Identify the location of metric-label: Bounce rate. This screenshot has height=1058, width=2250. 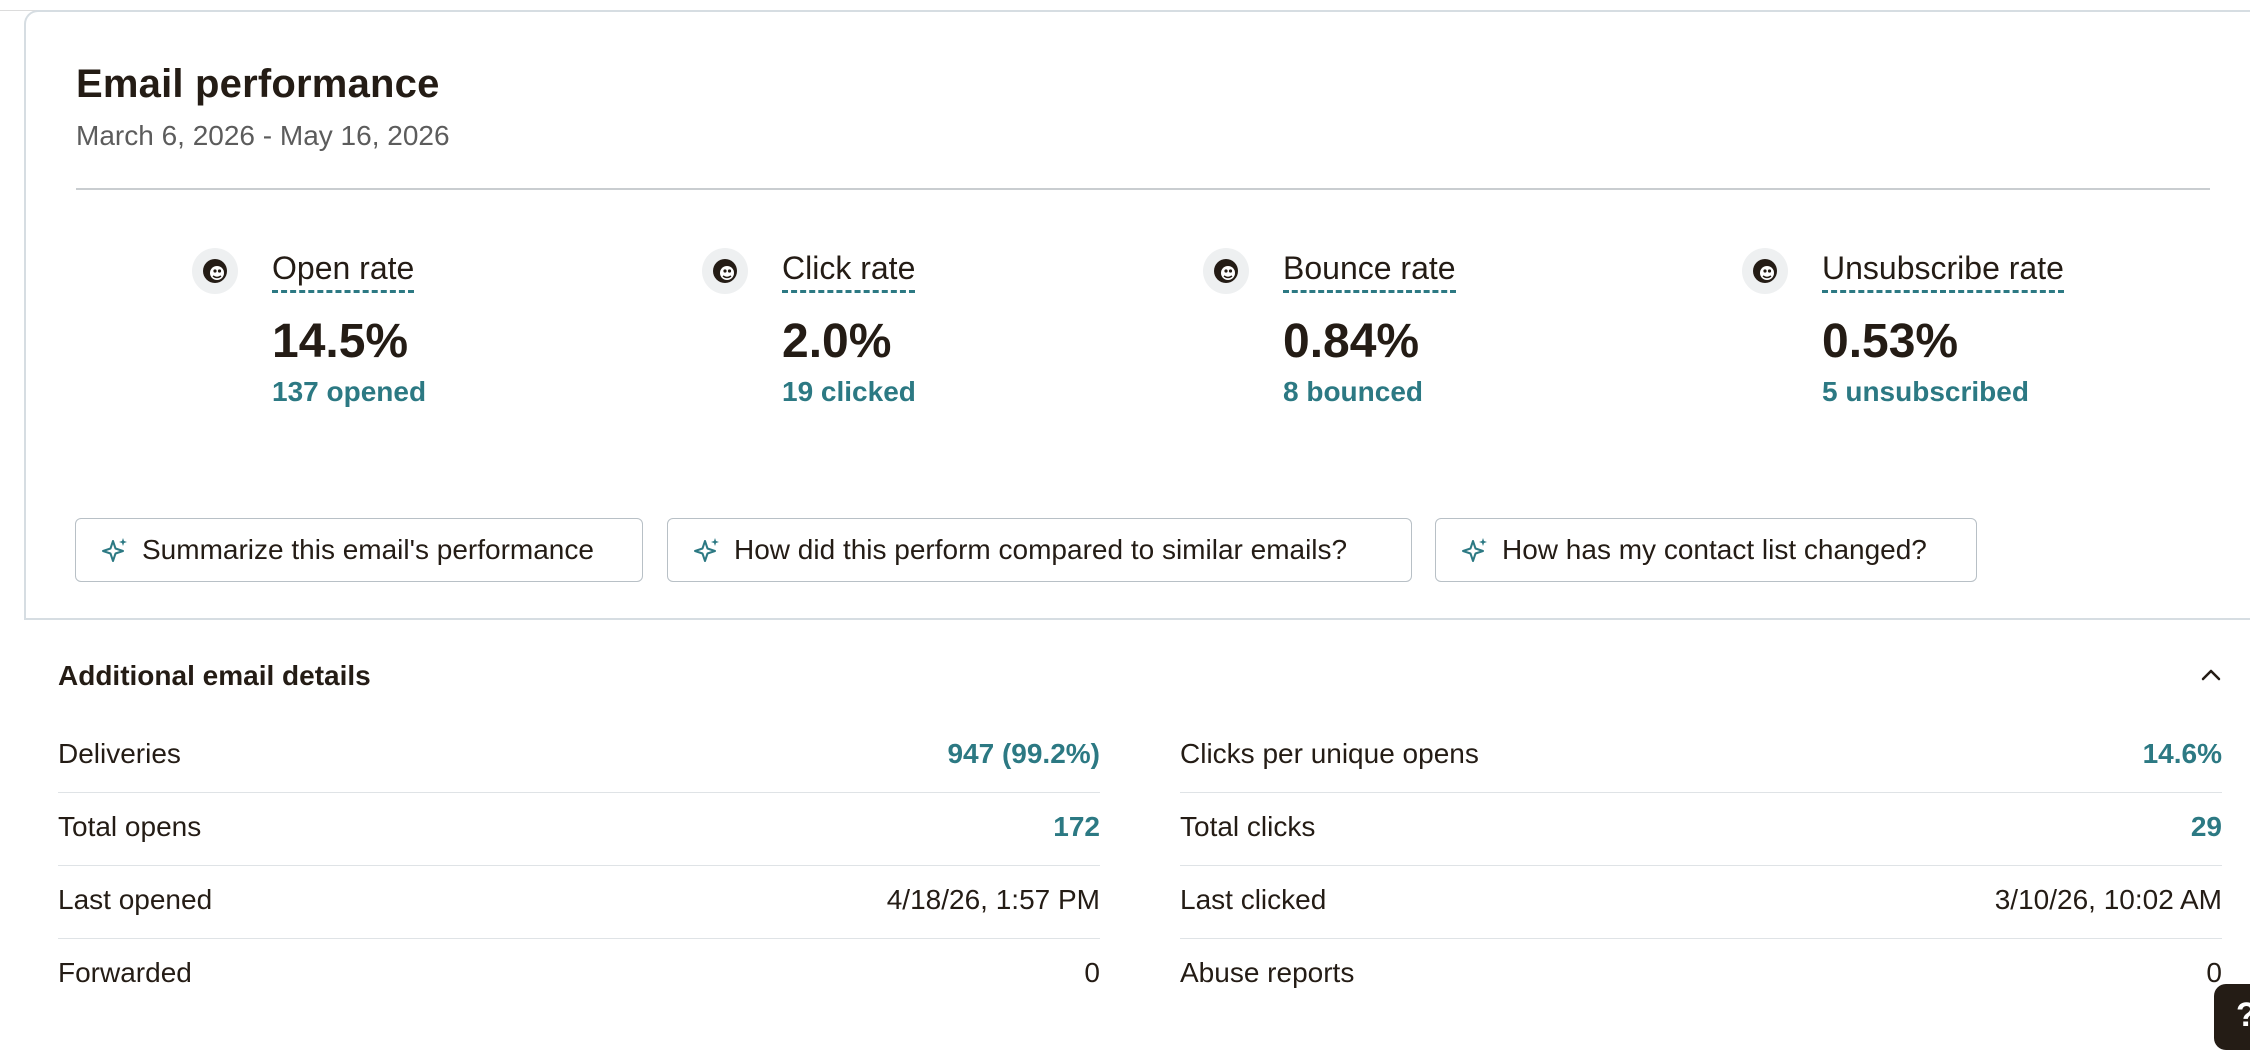
(1369, 272).